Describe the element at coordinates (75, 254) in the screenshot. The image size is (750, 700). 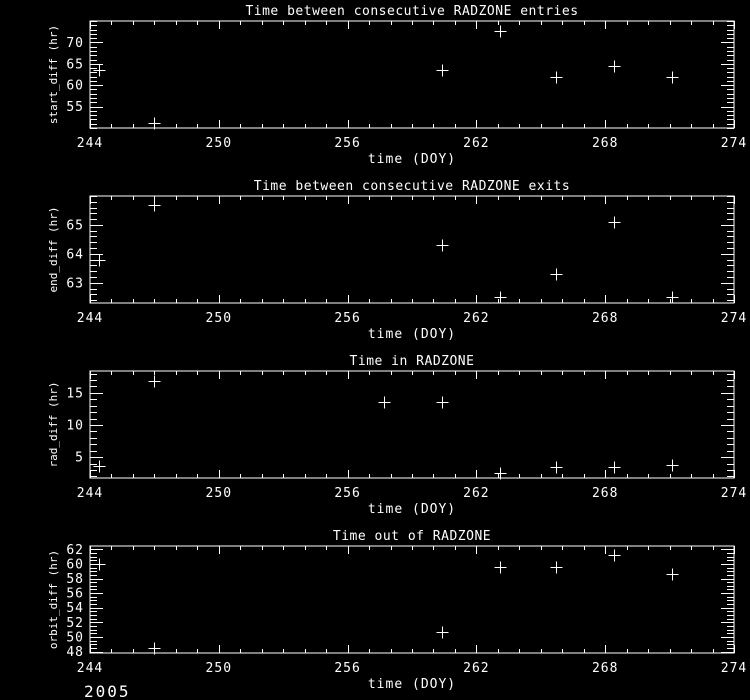
I see `y-tick-label: 64` at that location.